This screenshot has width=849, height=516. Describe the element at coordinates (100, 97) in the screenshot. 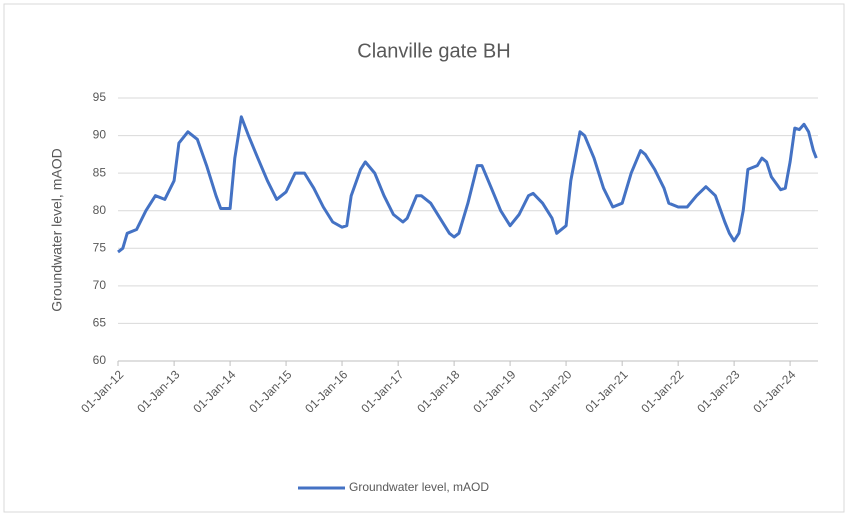

I see `y-tick-label: 95` at that location.